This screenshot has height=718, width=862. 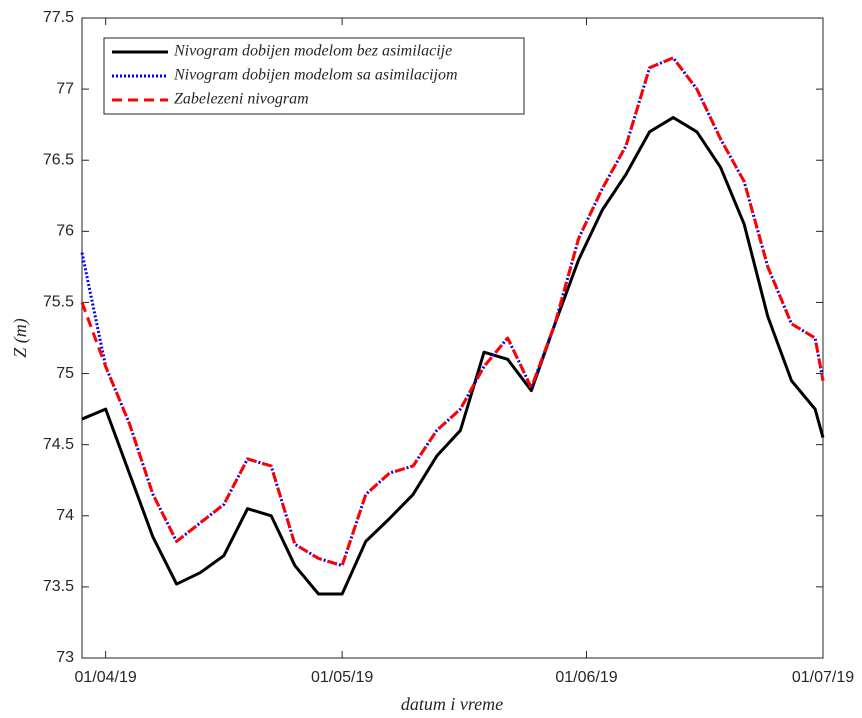 I want to click on legend-label: Nivogram dobijen modelom bez asimilacije, so click(x=312, y=51).